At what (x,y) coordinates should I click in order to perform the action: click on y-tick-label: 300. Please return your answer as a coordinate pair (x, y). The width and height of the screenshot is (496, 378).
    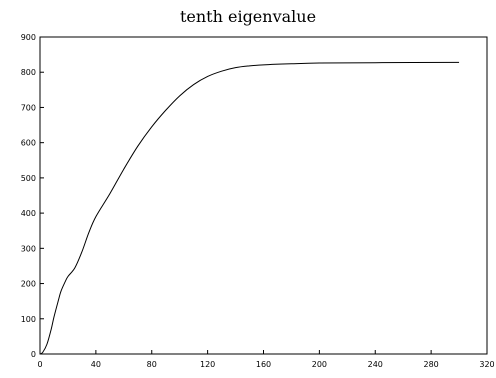
    Looking at the image, I should click on (28, 248).